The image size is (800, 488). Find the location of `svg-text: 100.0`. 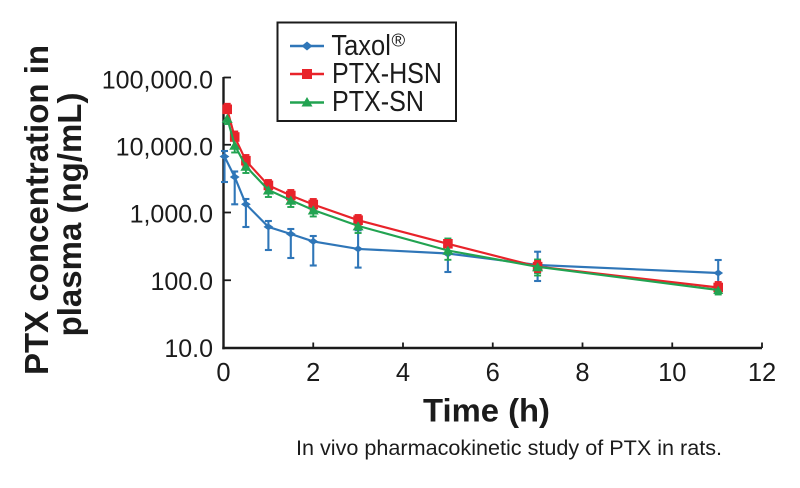

svg-text: 100.0 is located at coordinates (181, 282).